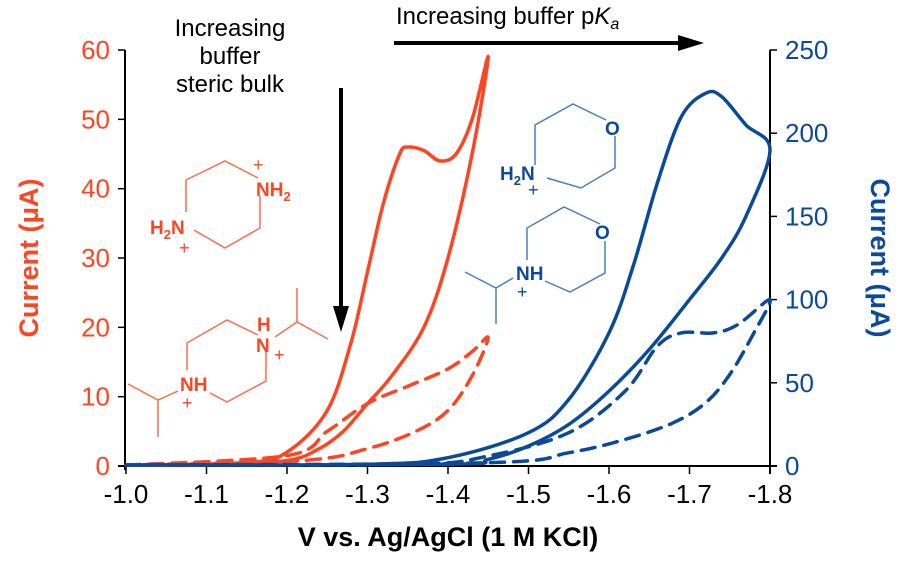 This screenshot has height=562, width=909. What do you see at coordinates (95, 50) in the screenshot?
I see `left-y-tick-label: 60` at bounding box center [95, 50].